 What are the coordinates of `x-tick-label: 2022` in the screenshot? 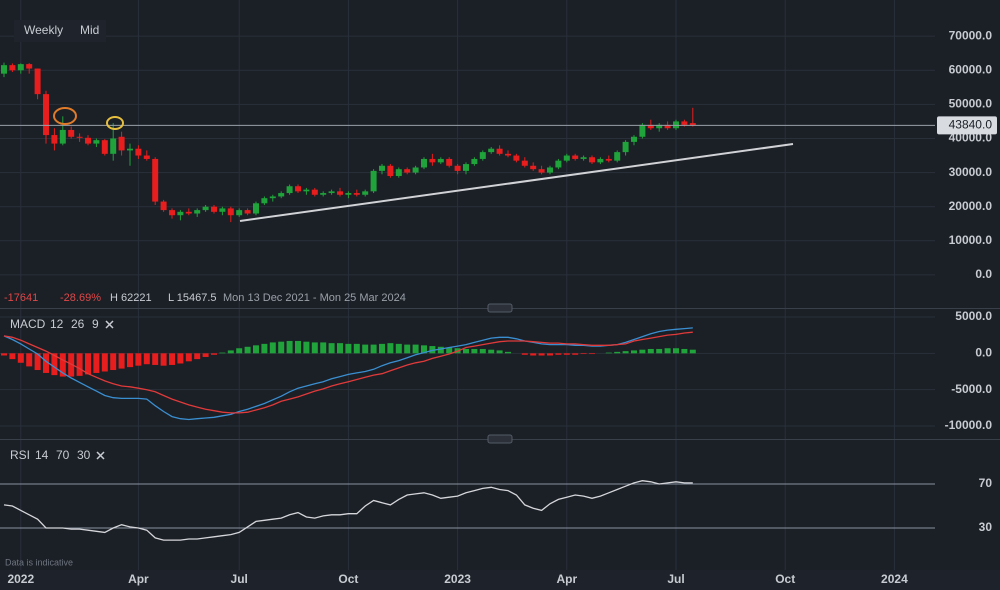 It's located at (20, 579).